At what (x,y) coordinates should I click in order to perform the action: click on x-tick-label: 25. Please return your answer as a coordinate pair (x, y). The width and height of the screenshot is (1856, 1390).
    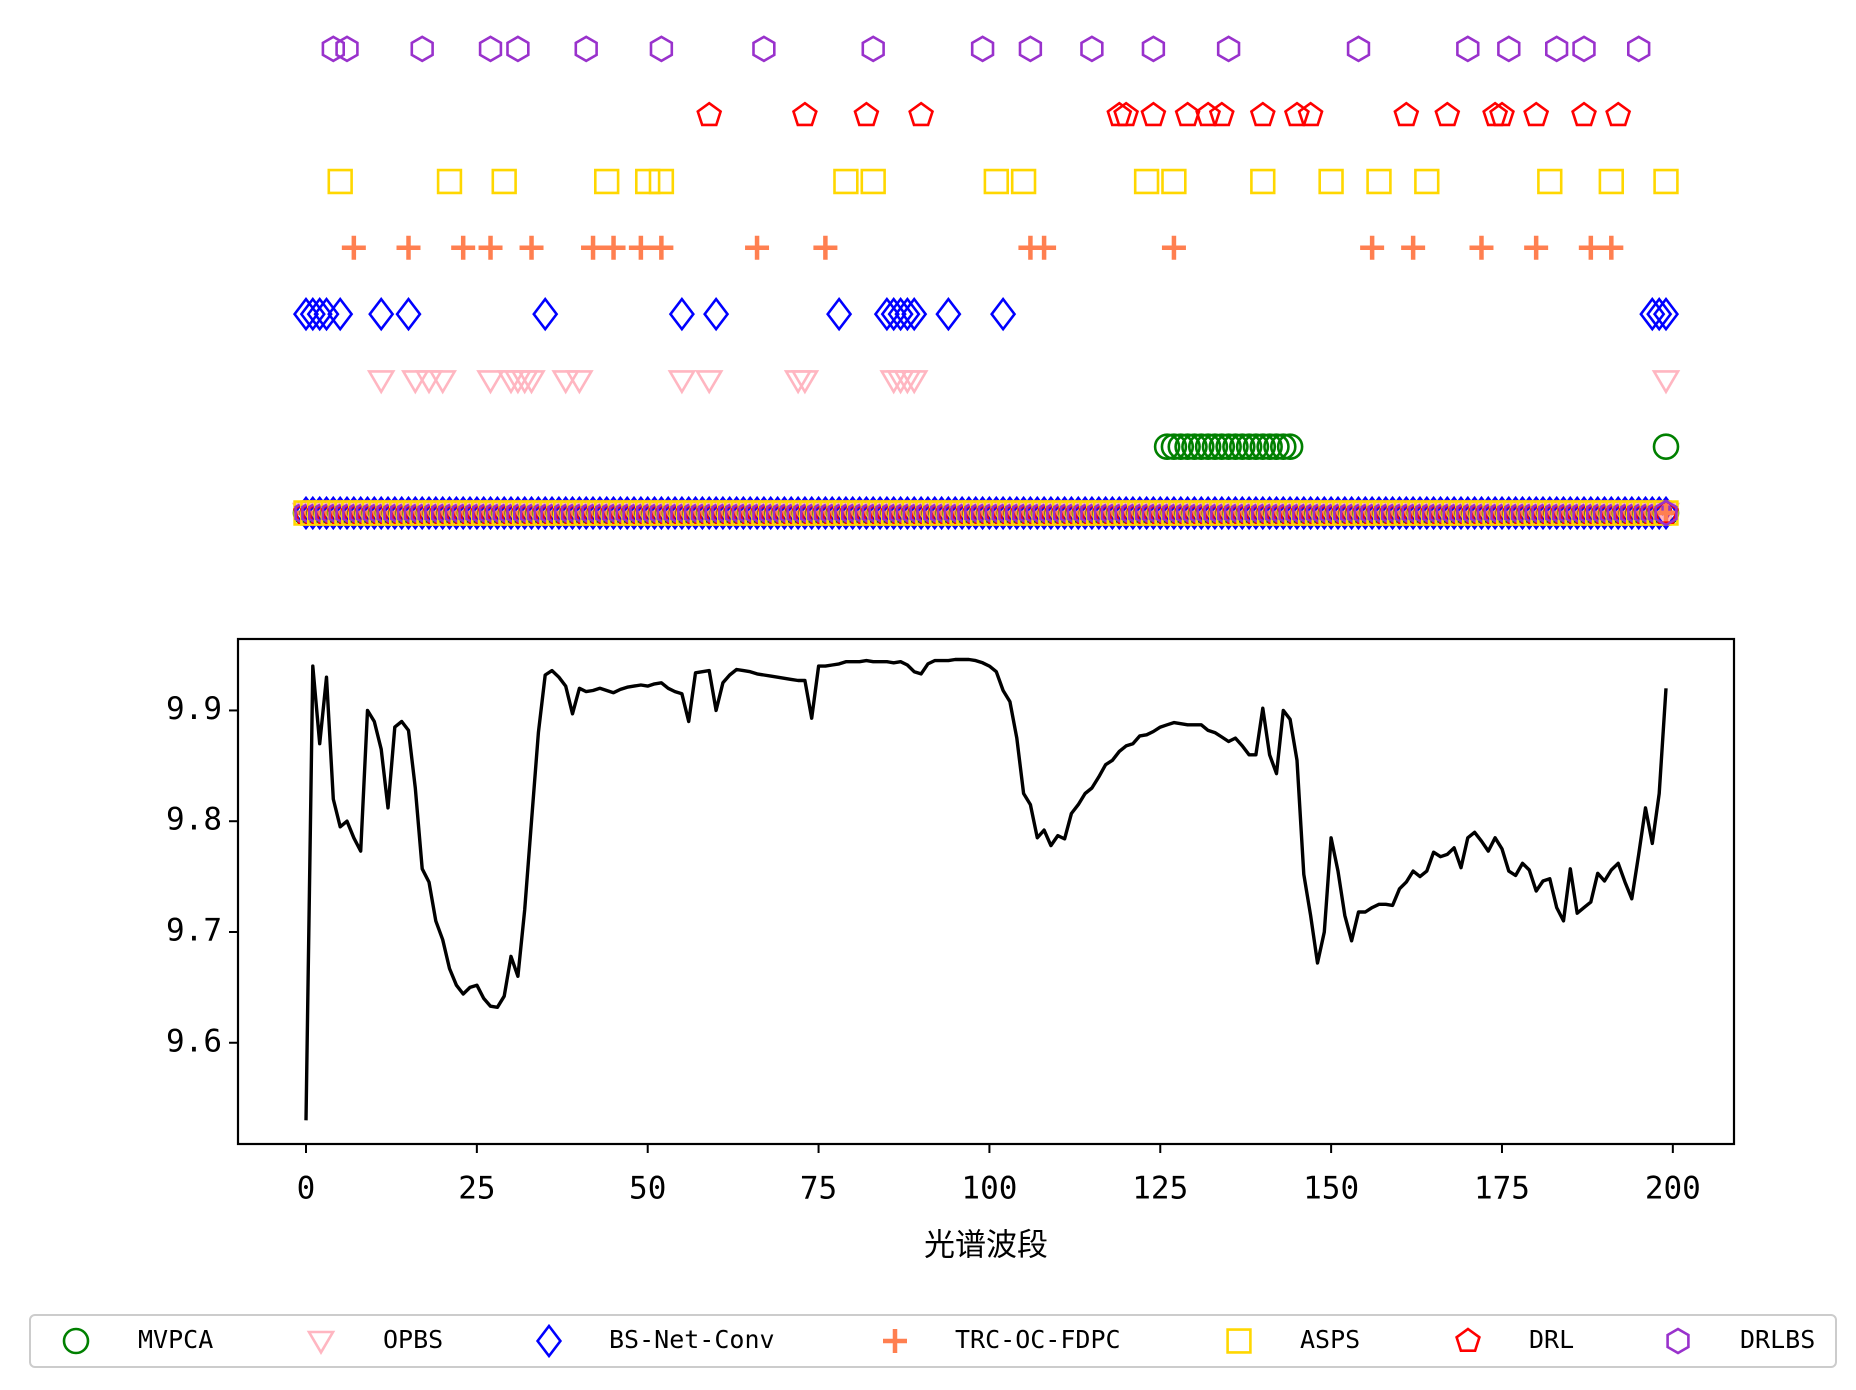
    Looking at the image, I should click on (476, 1189).